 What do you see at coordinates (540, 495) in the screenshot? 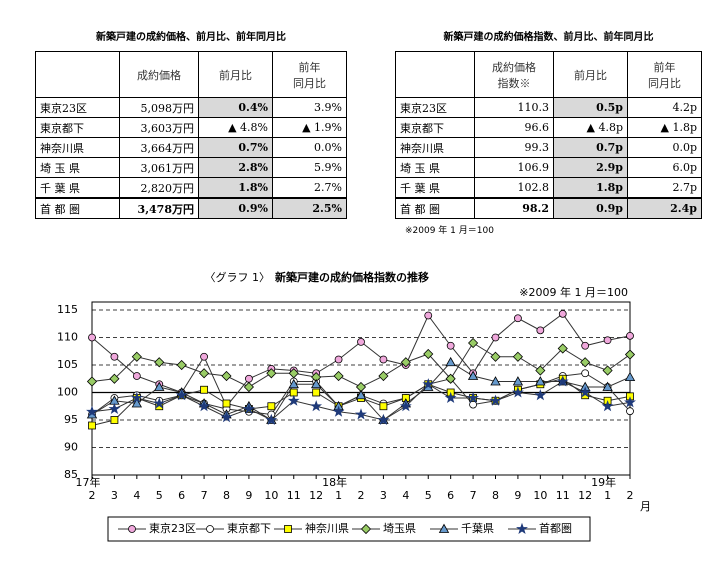
I see `x-tick-label: 10` at bounding box center [540, 495].